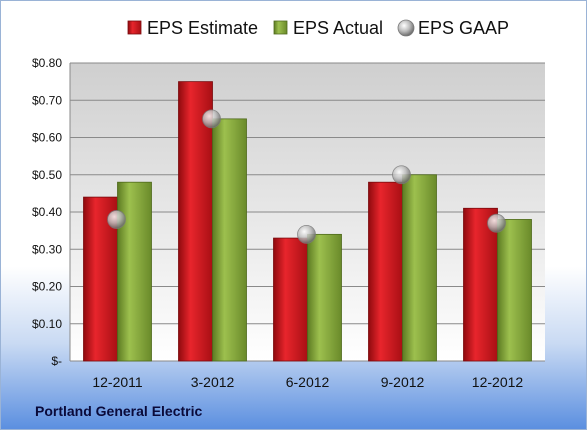  Describe the element at coordinates (47, 287) in the screenshot. I see `y-tick-label: $0.20` at that location.